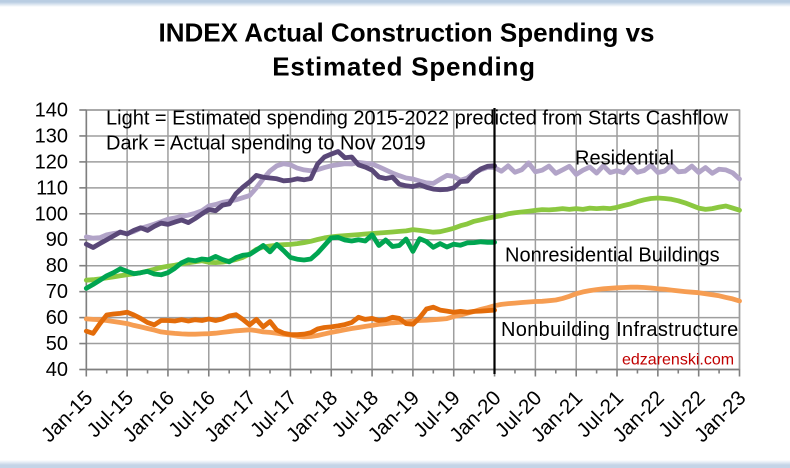 Image resolution: width=790 pixels, height=468 pixels. What do you see at coordinates (678, 360) in the screenshot?
I see `svg-text: edzarenski.com` at bounding box center [678, 360].